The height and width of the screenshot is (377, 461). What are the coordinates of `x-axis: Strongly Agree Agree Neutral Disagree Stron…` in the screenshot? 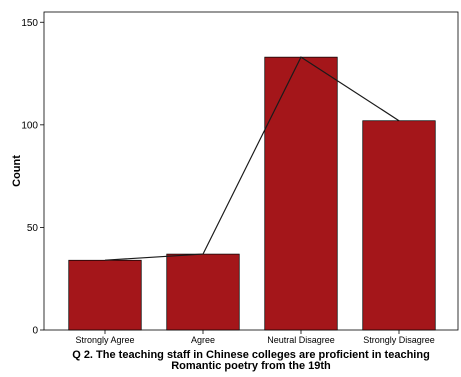 It's located at (255, 337).